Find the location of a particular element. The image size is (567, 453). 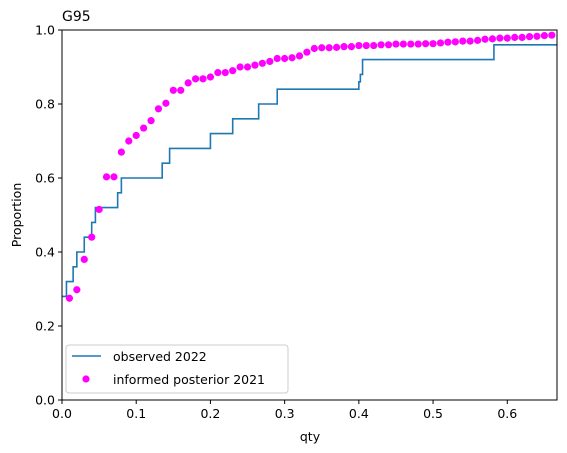

chart-title: G95 is located at coordinates (76, 17).